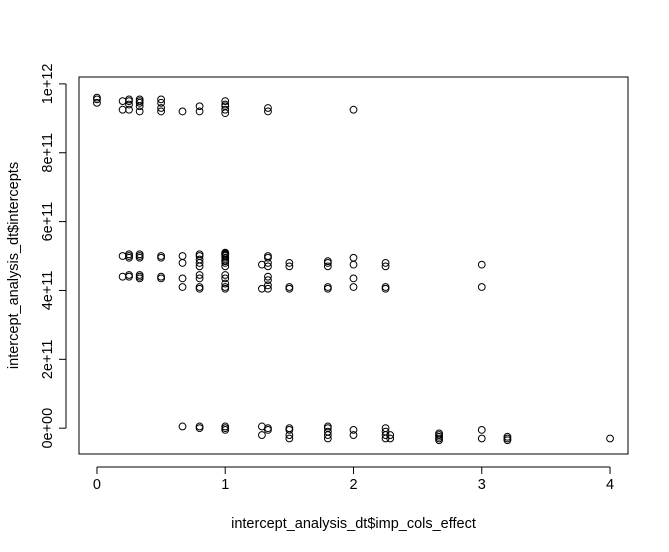 Image resolution: width=669 pixels, height=552 pixels. What do you see at coordinates (48, 153) in the screenshot?
I see `y-tick-label: 8e+11` at bounding box center [48, 153].